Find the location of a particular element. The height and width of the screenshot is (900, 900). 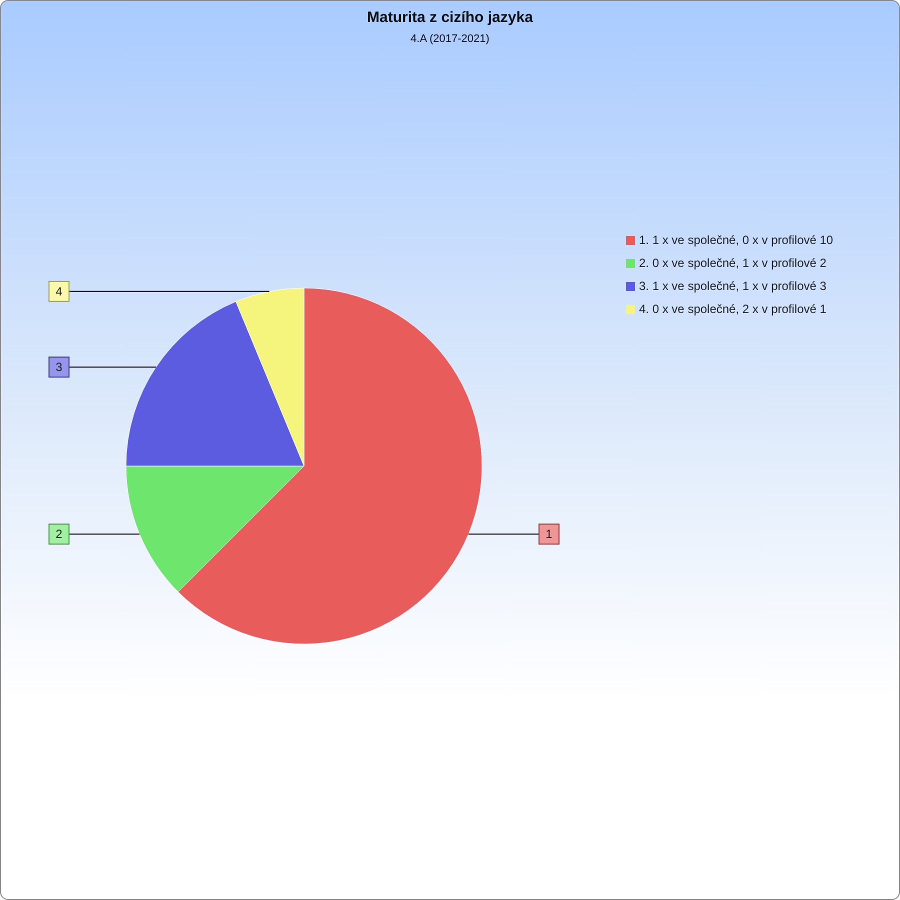

legend-label: 3. 1 x ve společné, 1 x v profilové 3 is located at coordinates (732, 286).